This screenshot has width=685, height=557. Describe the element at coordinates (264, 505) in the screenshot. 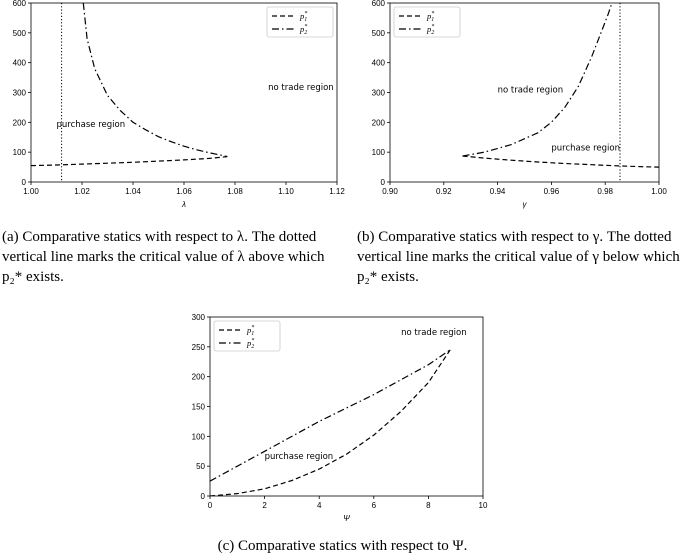

I see `x-tick-label: 2` at that location.